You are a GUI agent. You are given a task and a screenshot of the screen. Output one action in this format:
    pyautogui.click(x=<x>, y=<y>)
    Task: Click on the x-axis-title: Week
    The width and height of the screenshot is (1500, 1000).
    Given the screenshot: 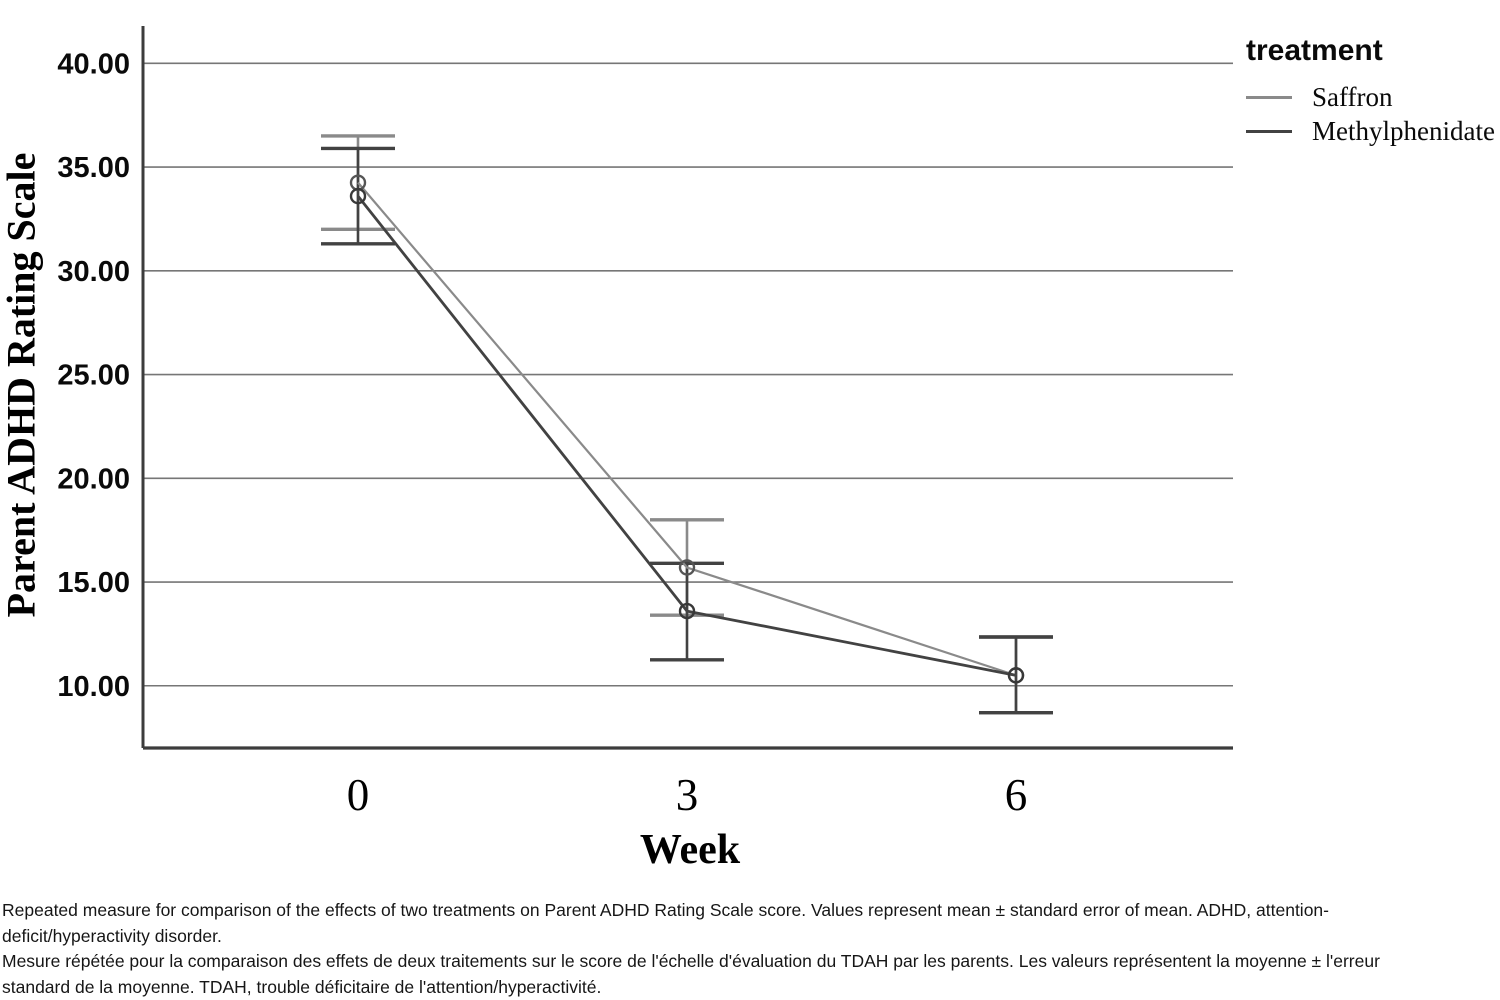 What is the action you would take?
    pyautogui.click(x=690, y=850)
    